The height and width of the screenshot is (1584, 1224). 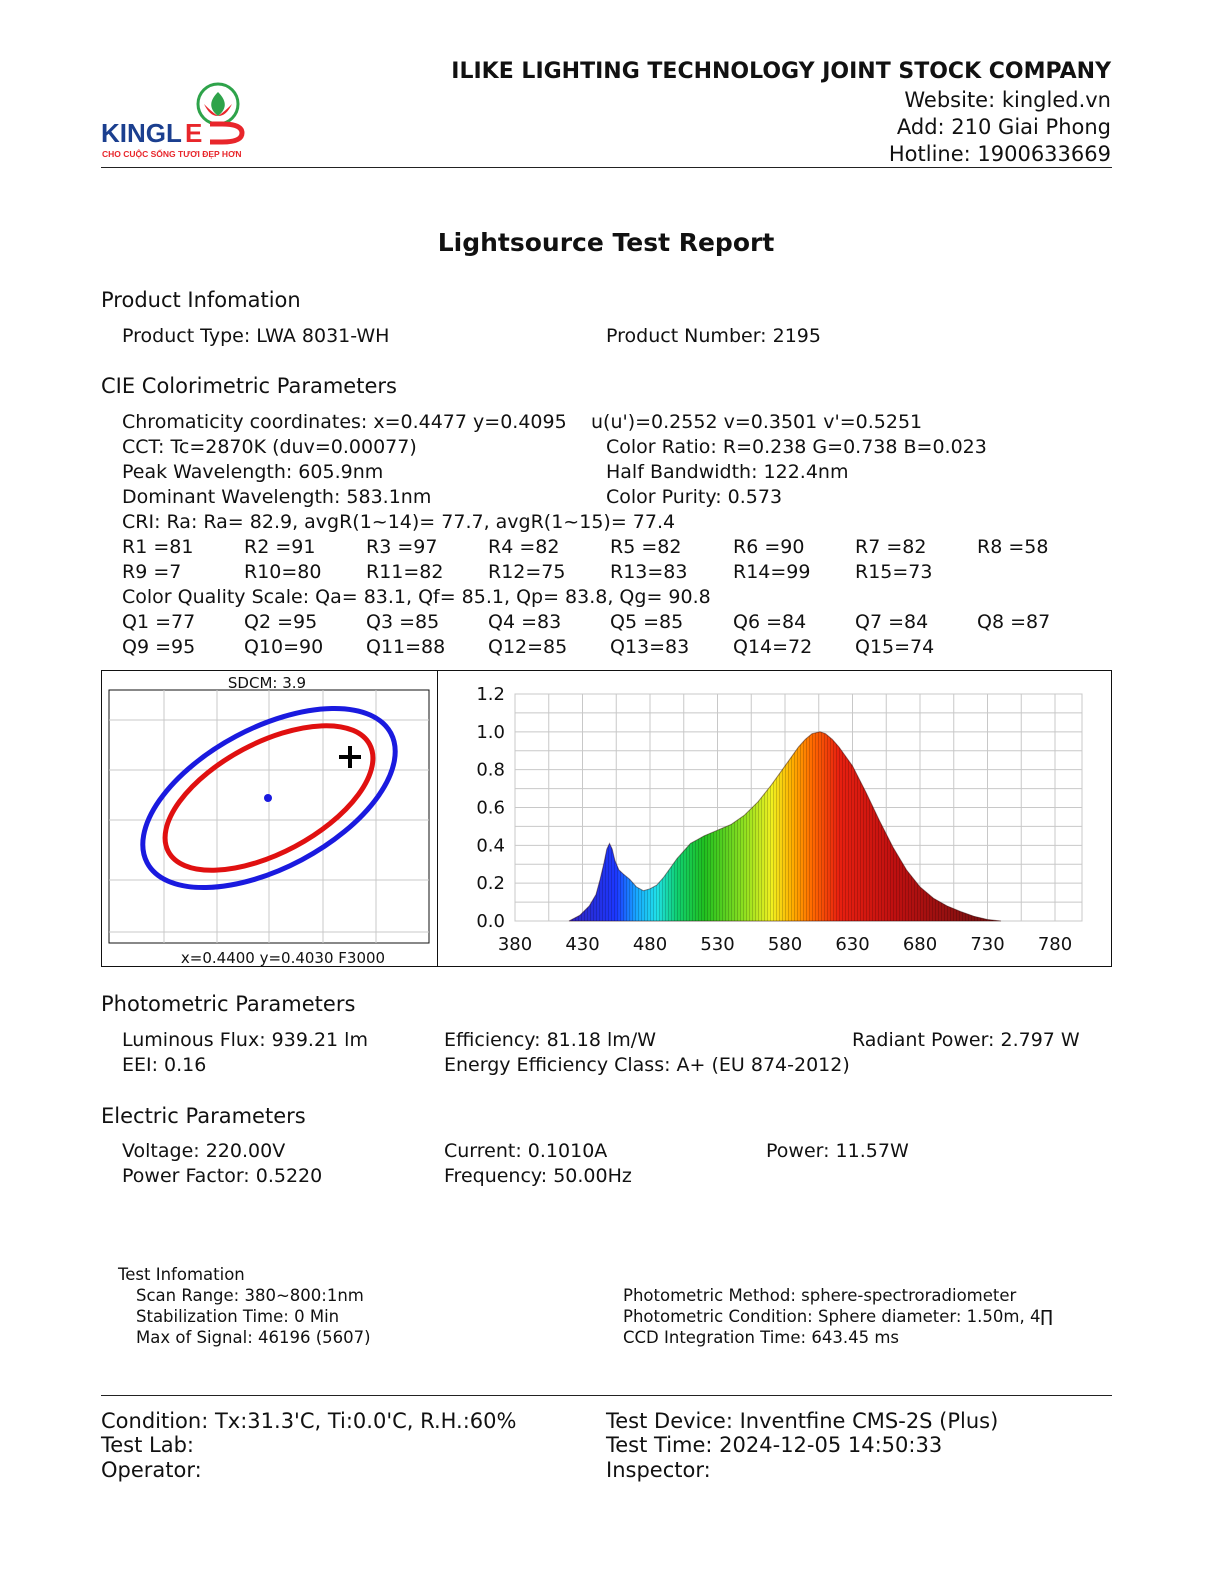 What do you see at coordinates (891, 547) in the screenshot?
I see `r-value: R7 =82` at bounding box center [891, 547].